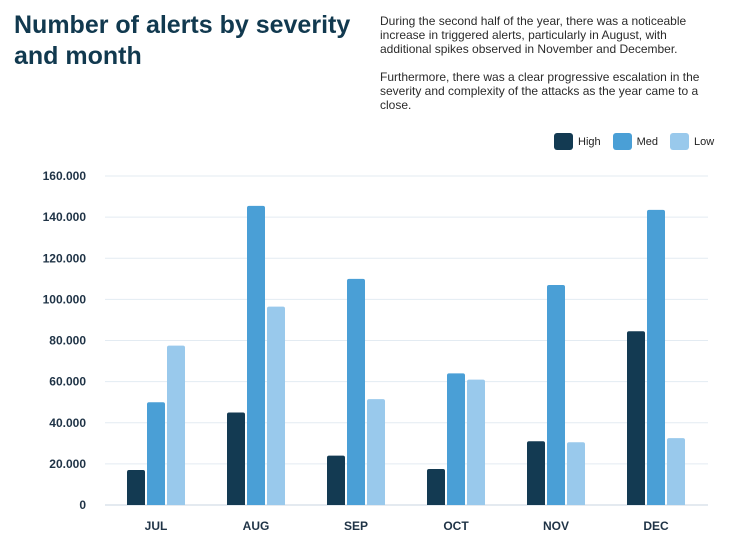 The image size is (751, 545). Describe the element at coordinates (692, 141) in the screenshot. I see `legend-item-low: Low` at that location.